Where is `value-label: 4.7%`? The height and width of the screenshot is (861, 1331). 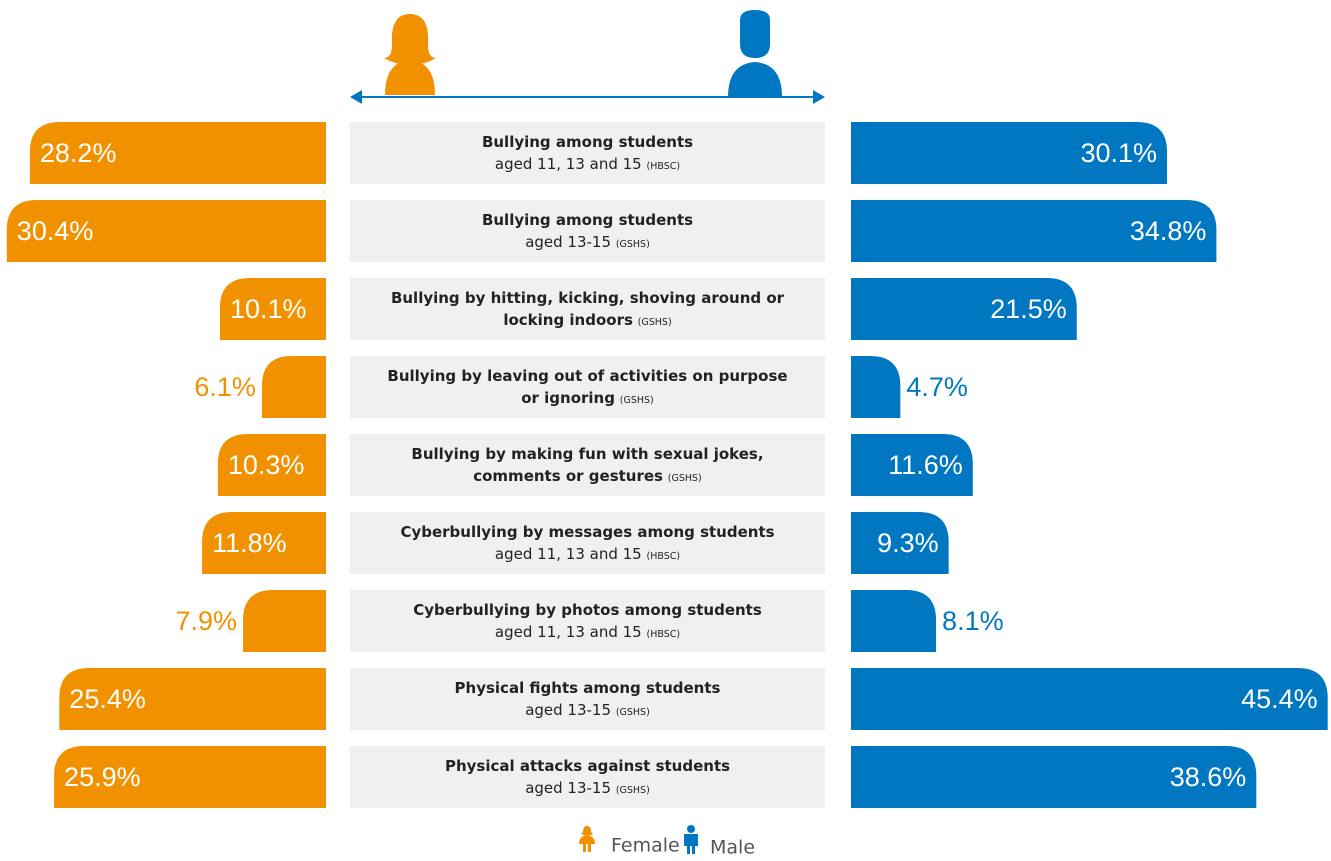 value-label: 4.7% is located at coordinates (937, 387).